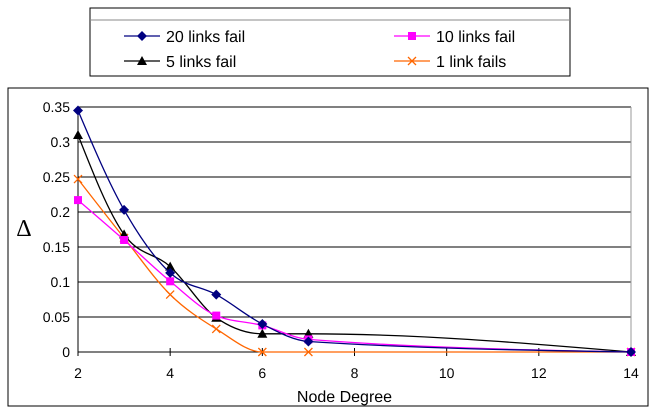 Image resolution: width=658 pixels, height=409 pixels. I want to click on legend-label: 5 links fail, so click(201, 62).